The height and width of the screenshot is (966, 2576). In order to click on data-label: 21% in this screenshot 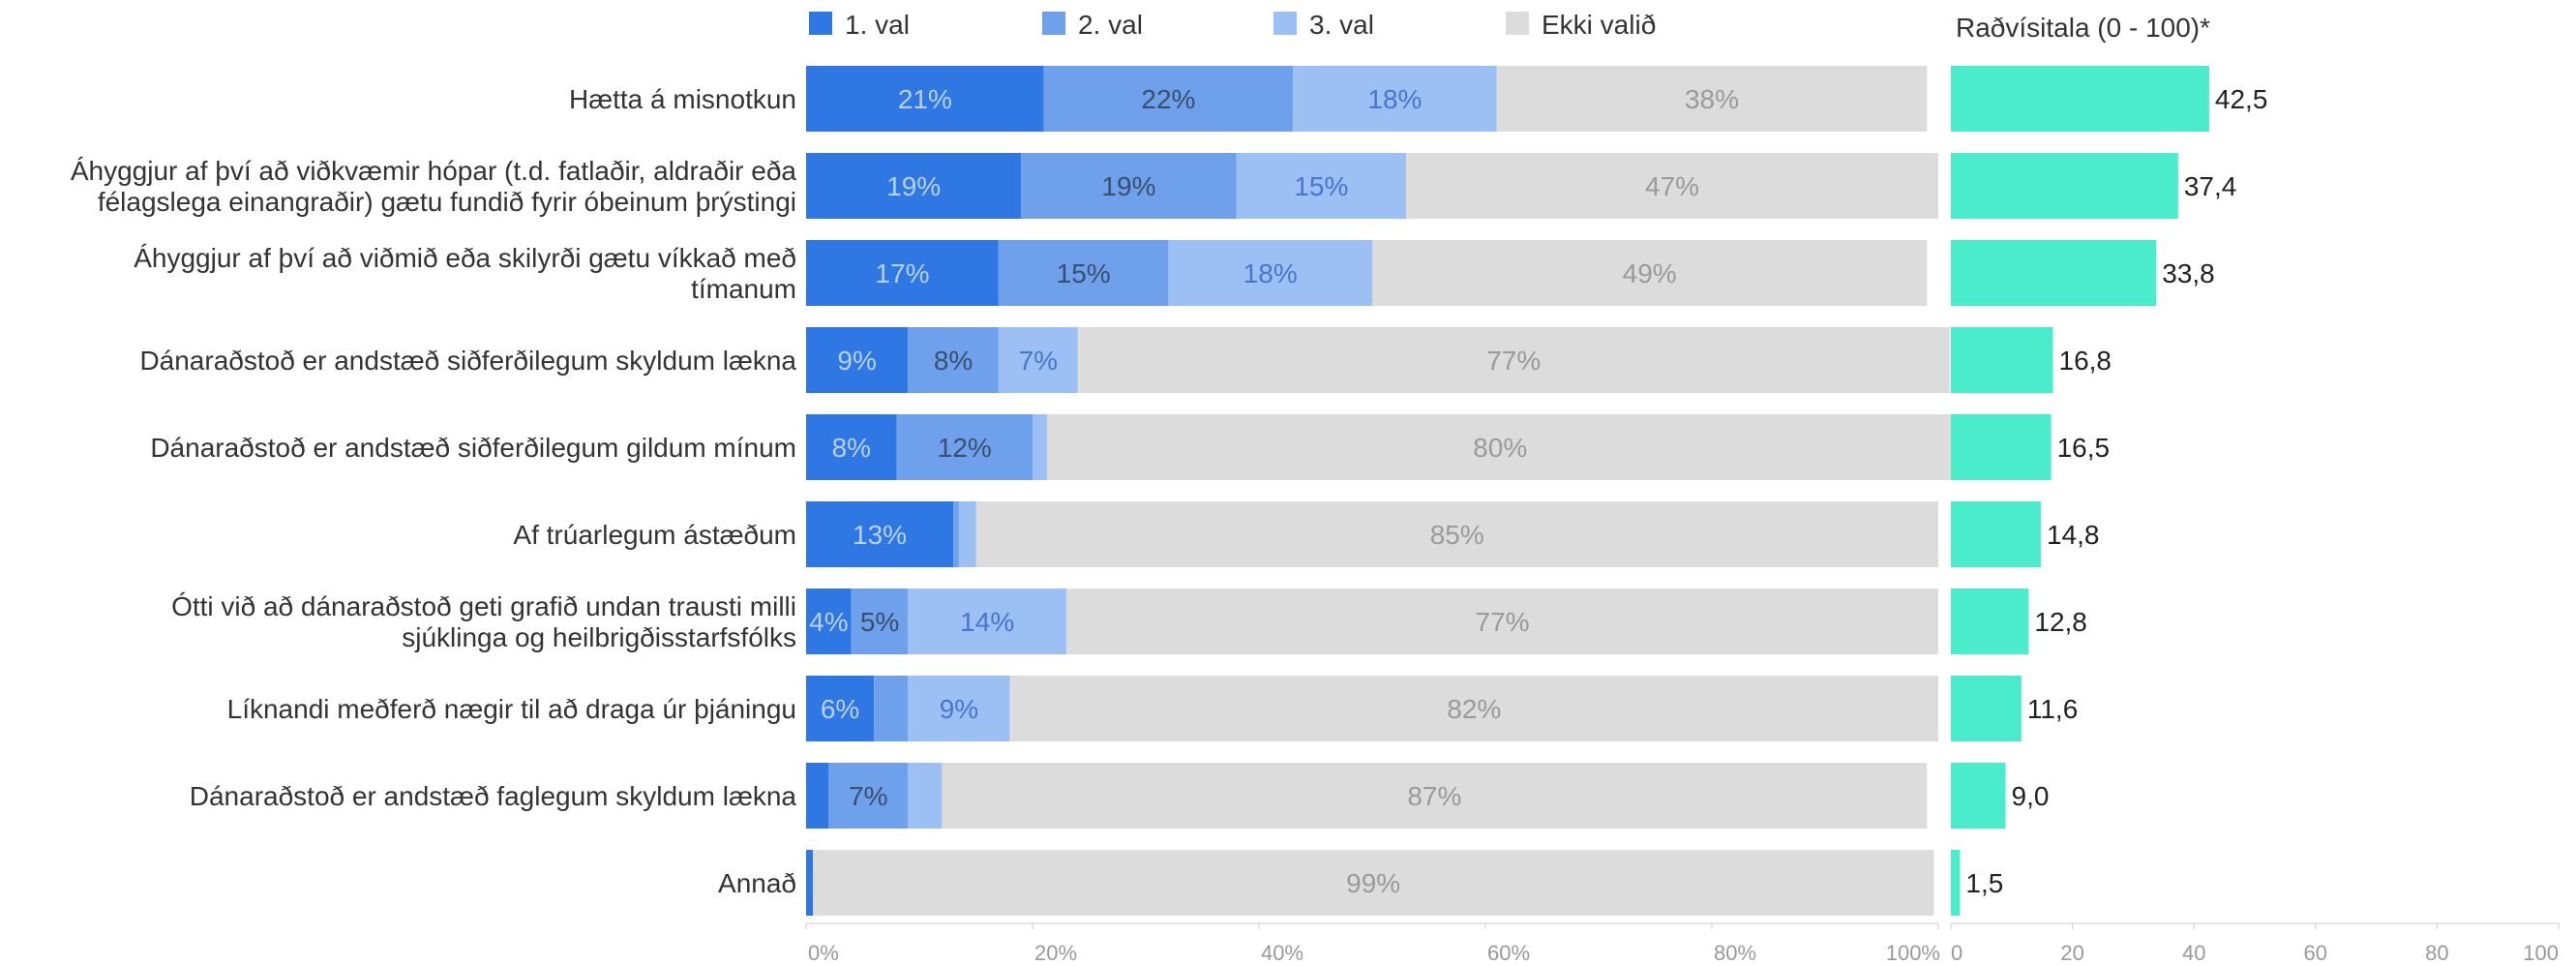, I will do `click(925, 99)`.